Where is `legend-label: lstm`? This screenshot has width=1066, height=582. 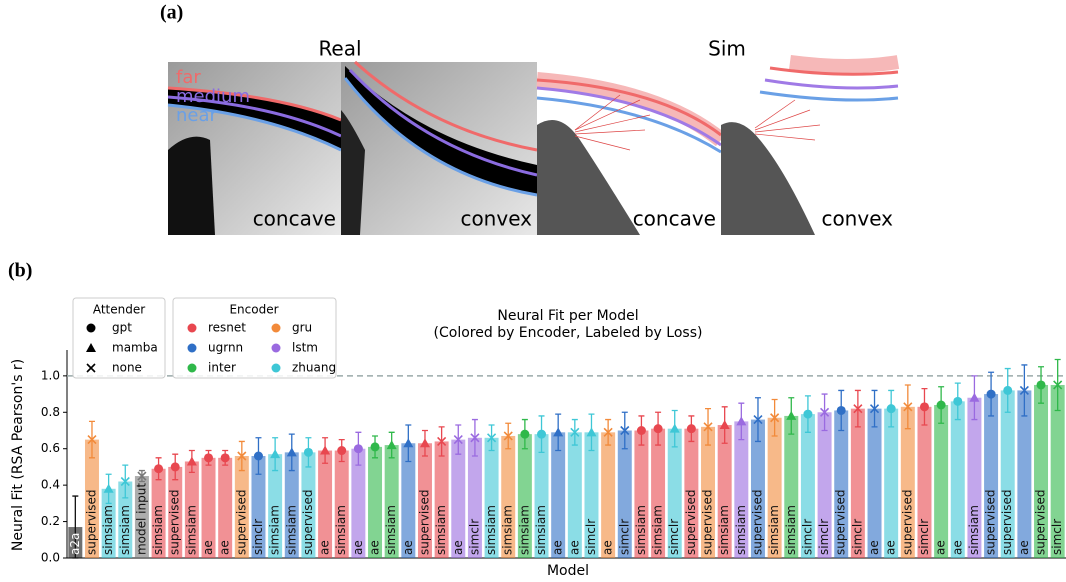 legend-label: lstm is located at coordinates (305, 348).